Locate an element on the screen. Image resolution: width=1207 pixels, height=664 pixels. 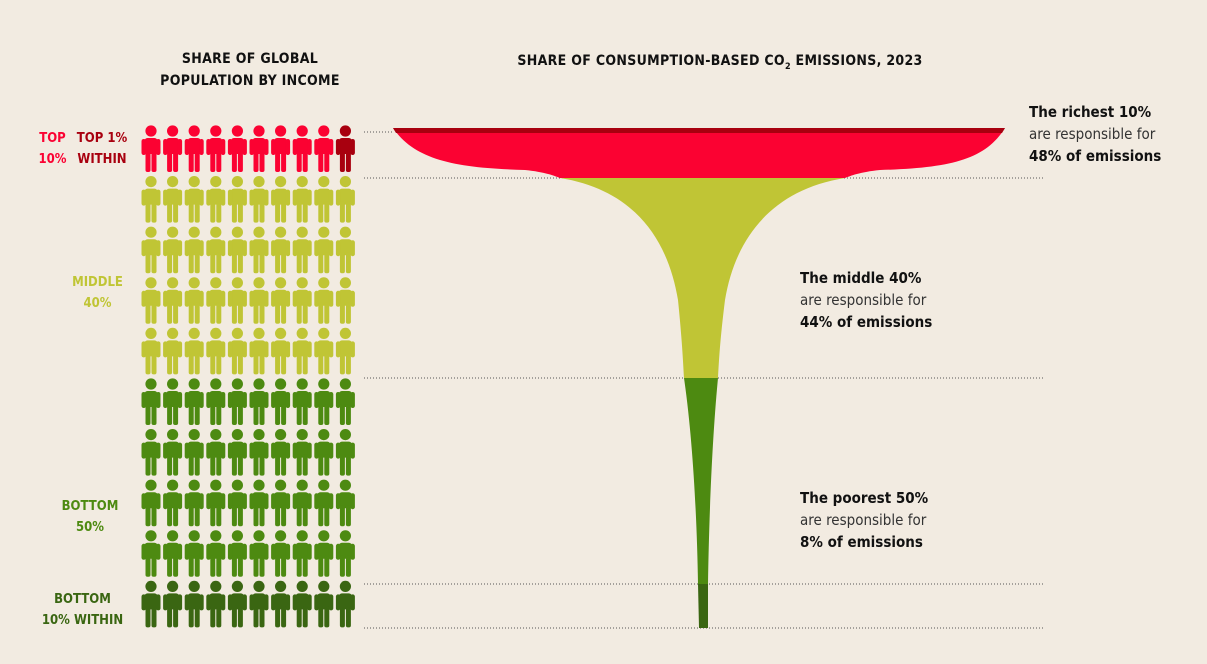
label-line: 10% WITHIN is located at coordinates (82, 620).